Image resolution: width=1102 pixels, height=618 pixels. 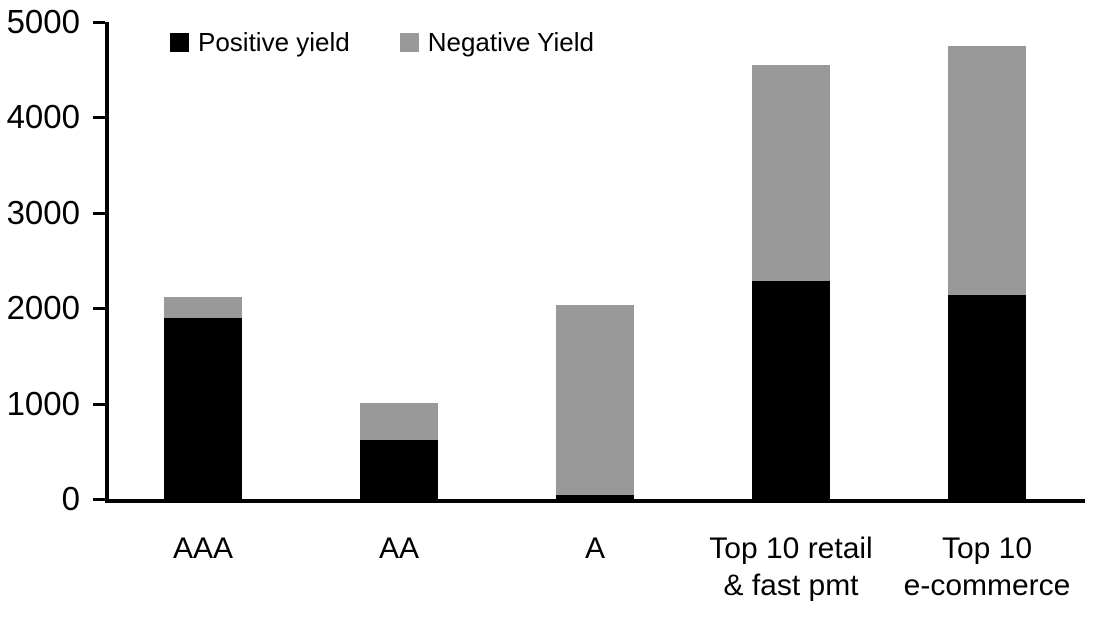 What do you see at coordinates (510, 42) in the screenshot?
I see `legend-label: Negative Yield` at bounding box center [510, 42].